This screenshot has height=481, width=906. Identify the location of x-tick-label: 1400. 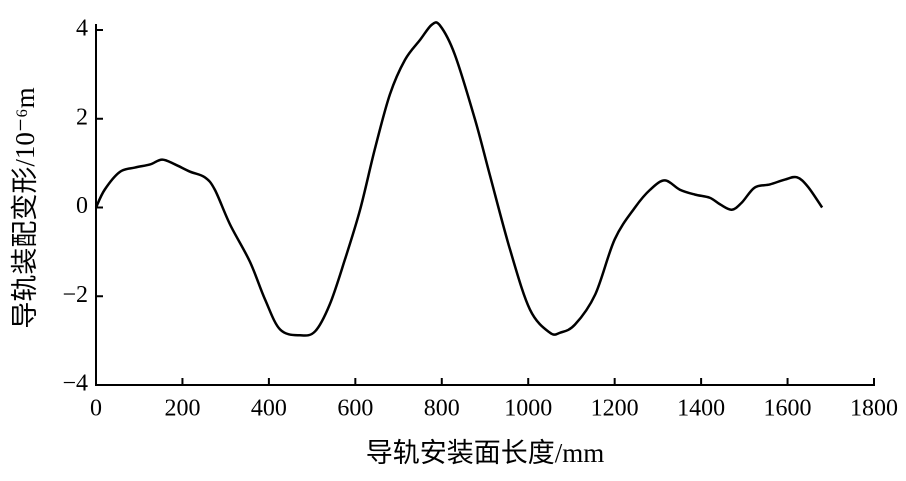
(701, 409).